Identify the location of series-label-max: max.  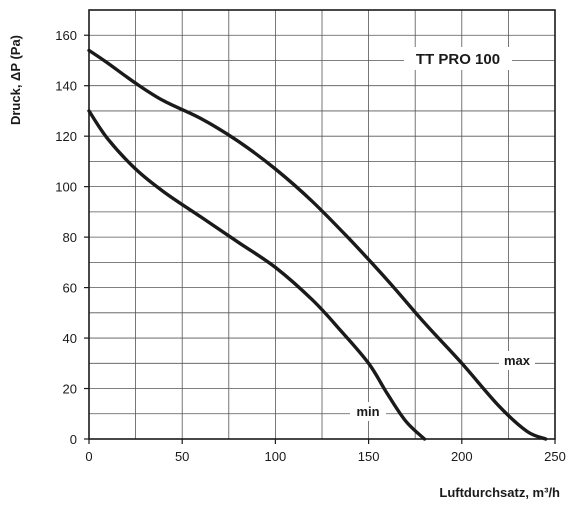
(517, 360).